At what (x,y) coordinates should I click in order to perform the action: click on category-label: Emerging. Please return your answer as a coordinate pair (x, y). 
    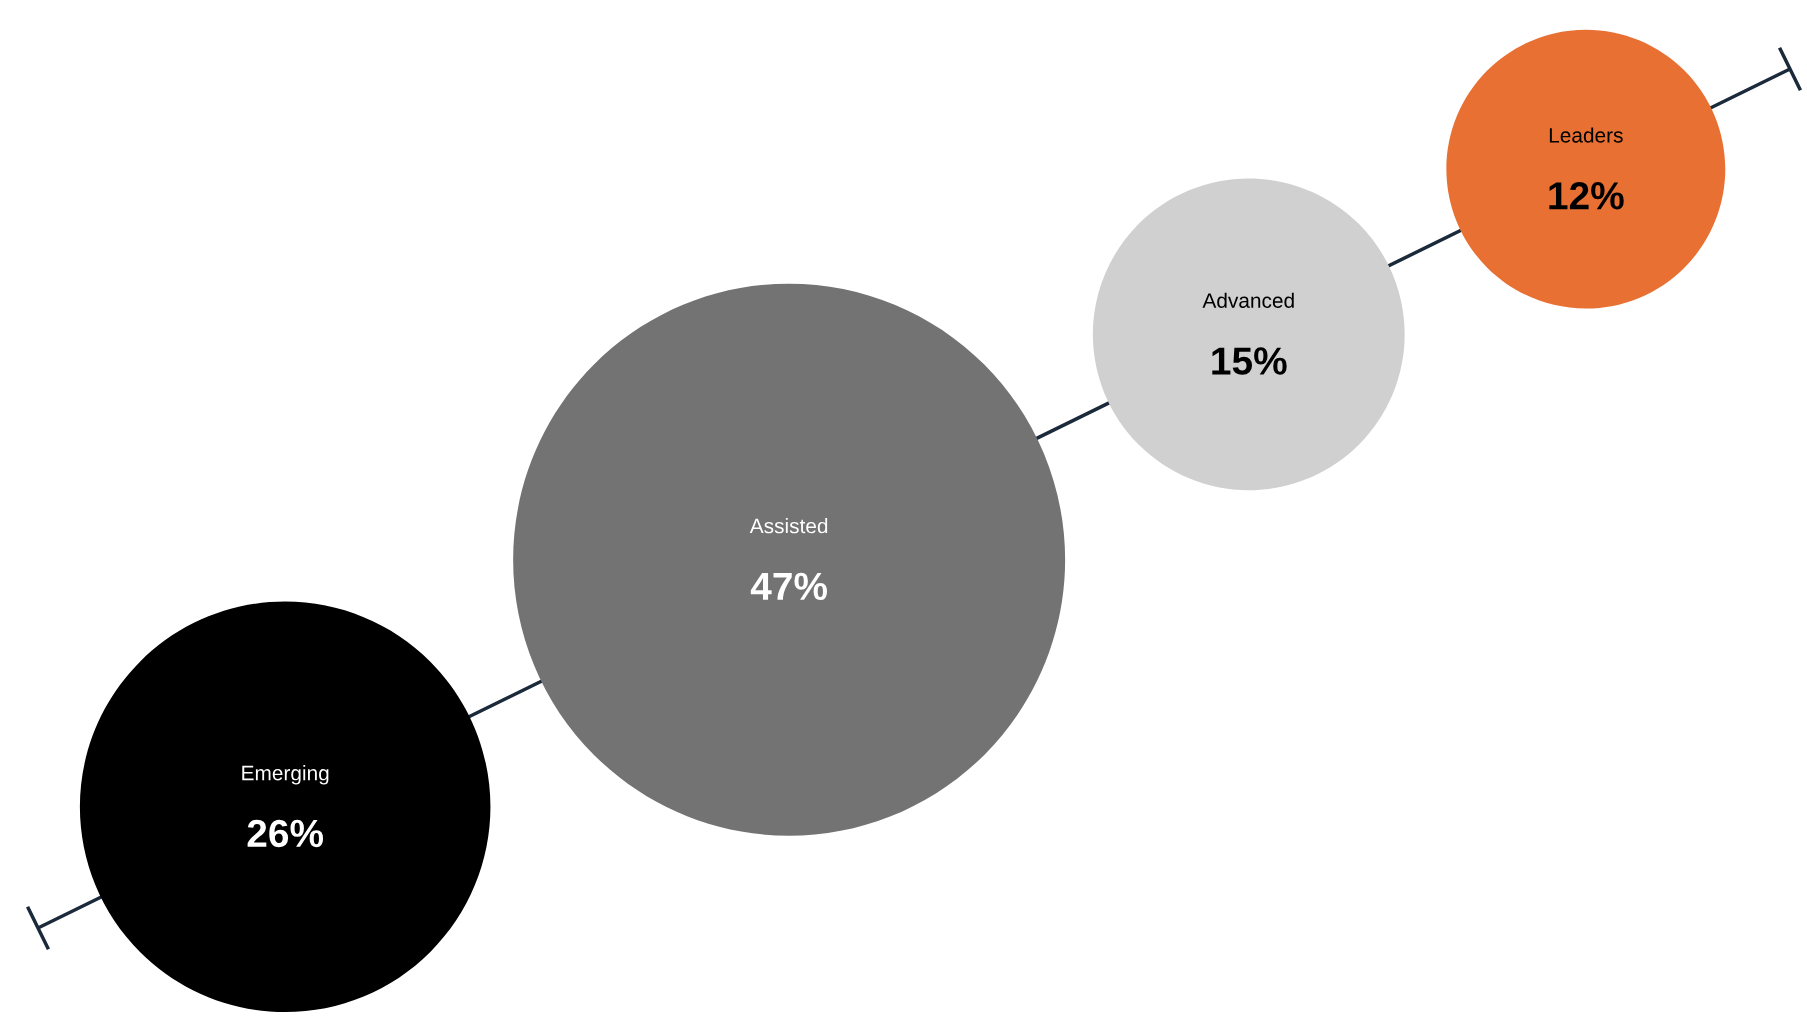
    Looking at the image, I should click on (285, 775).